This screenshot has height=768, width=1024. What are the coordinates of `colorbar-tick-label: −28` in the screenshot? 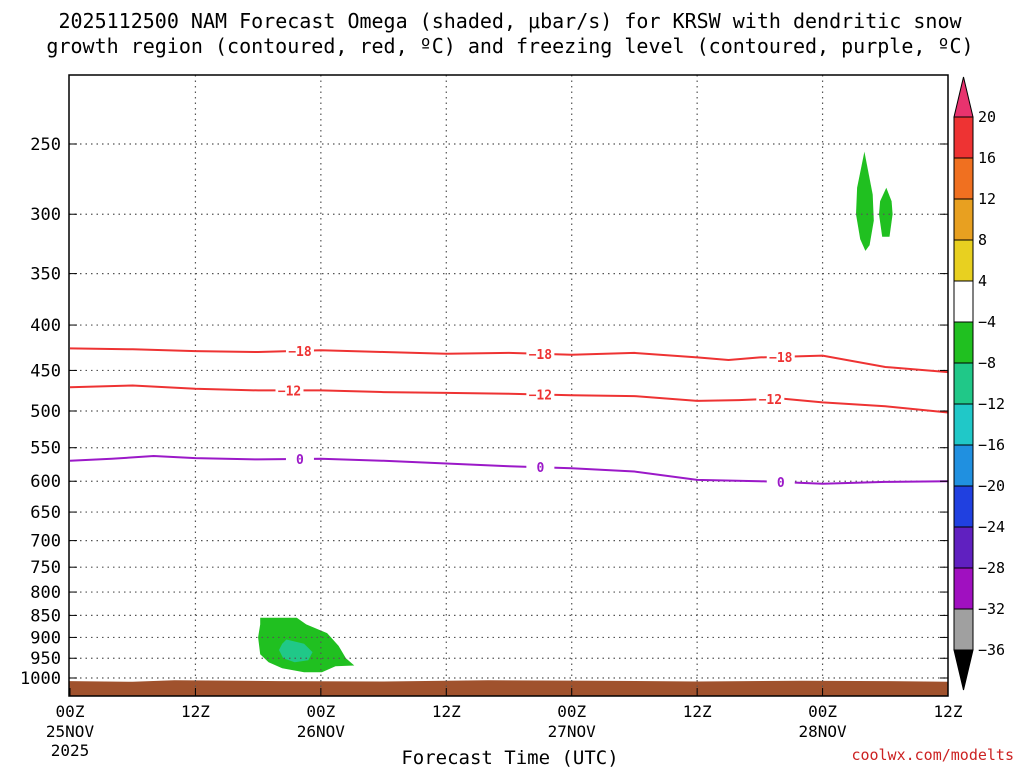 It's located at (991, 568).